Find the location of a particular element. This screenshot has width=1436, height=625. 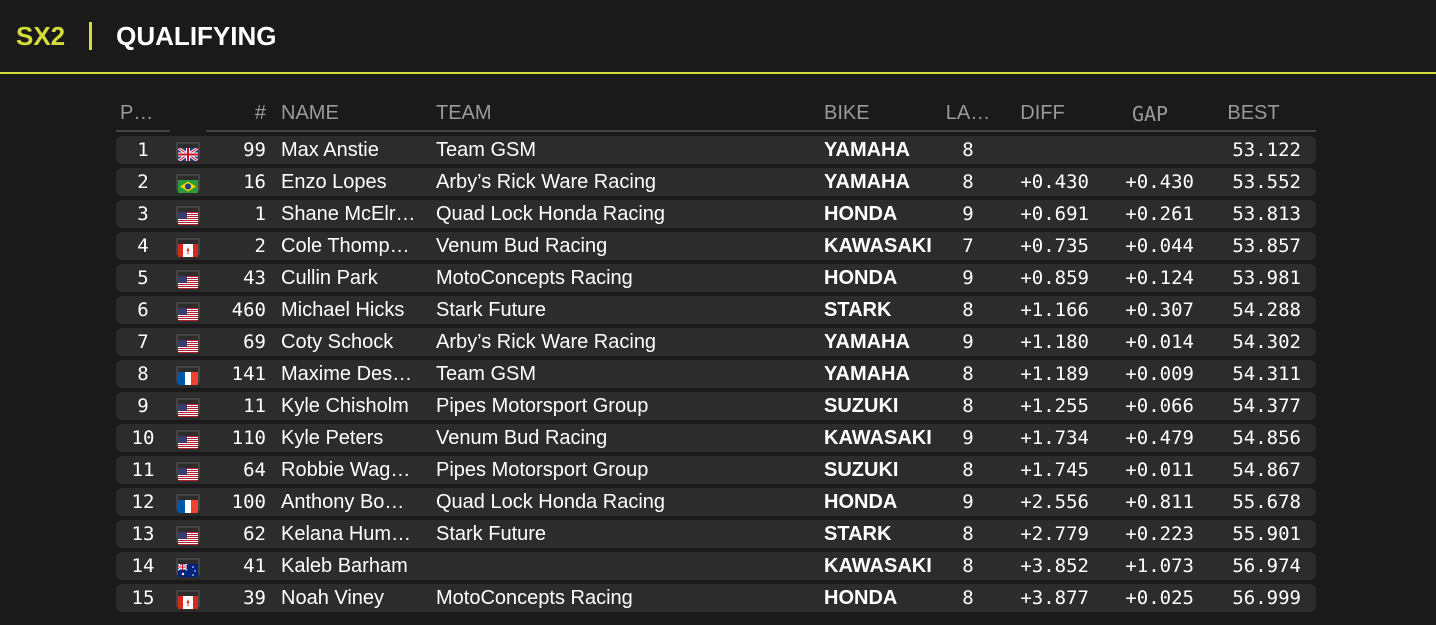

rider-number: 11 is located at coordinates (254, 406).